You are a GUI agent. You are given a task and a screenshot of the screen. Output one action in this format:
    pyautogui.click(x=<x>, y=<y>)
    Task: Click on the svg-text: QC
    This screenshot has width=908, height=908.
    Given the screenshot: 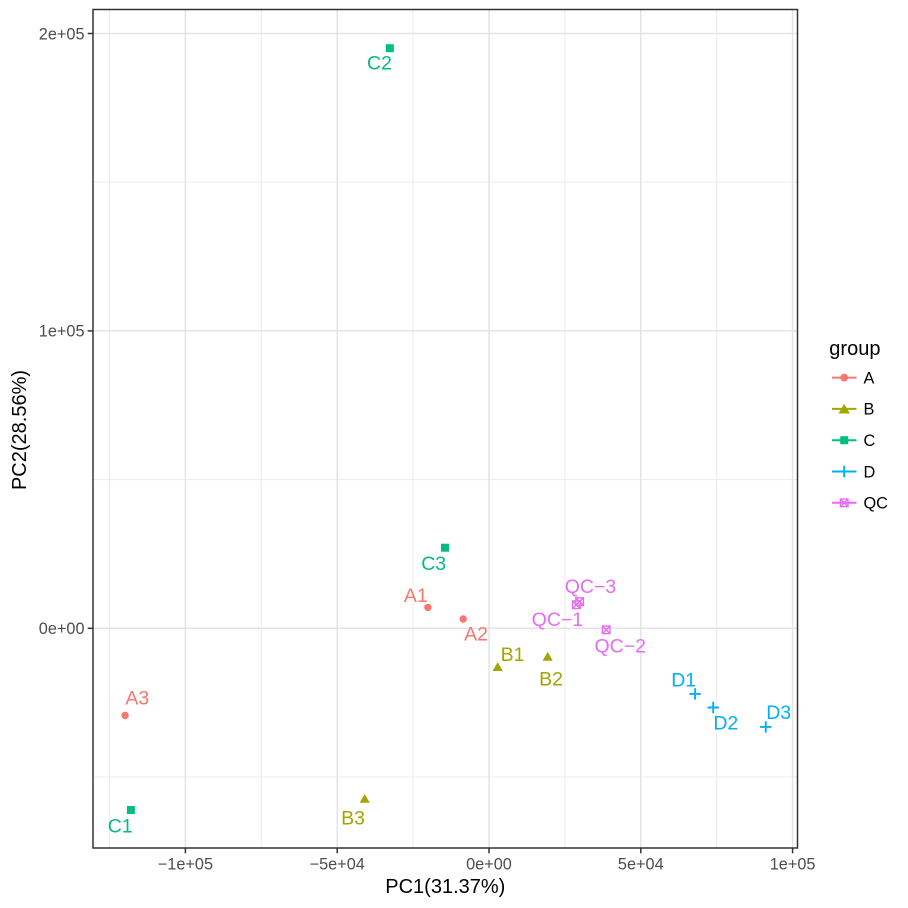 What is the action you would take?
    pyautogui.click(x=876, y=504)
    